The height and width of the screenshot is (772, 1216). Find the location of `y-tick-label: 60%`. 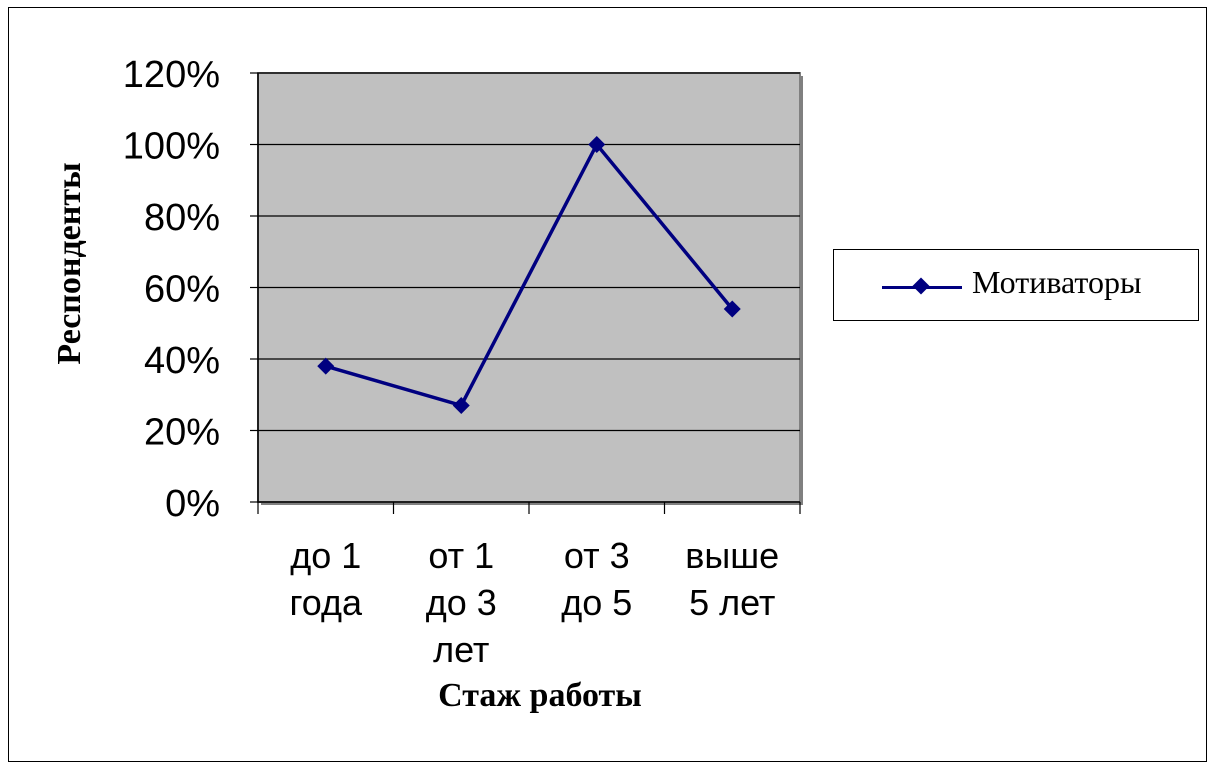

y-tick-label: 60% is located at coordinates (182, 290).